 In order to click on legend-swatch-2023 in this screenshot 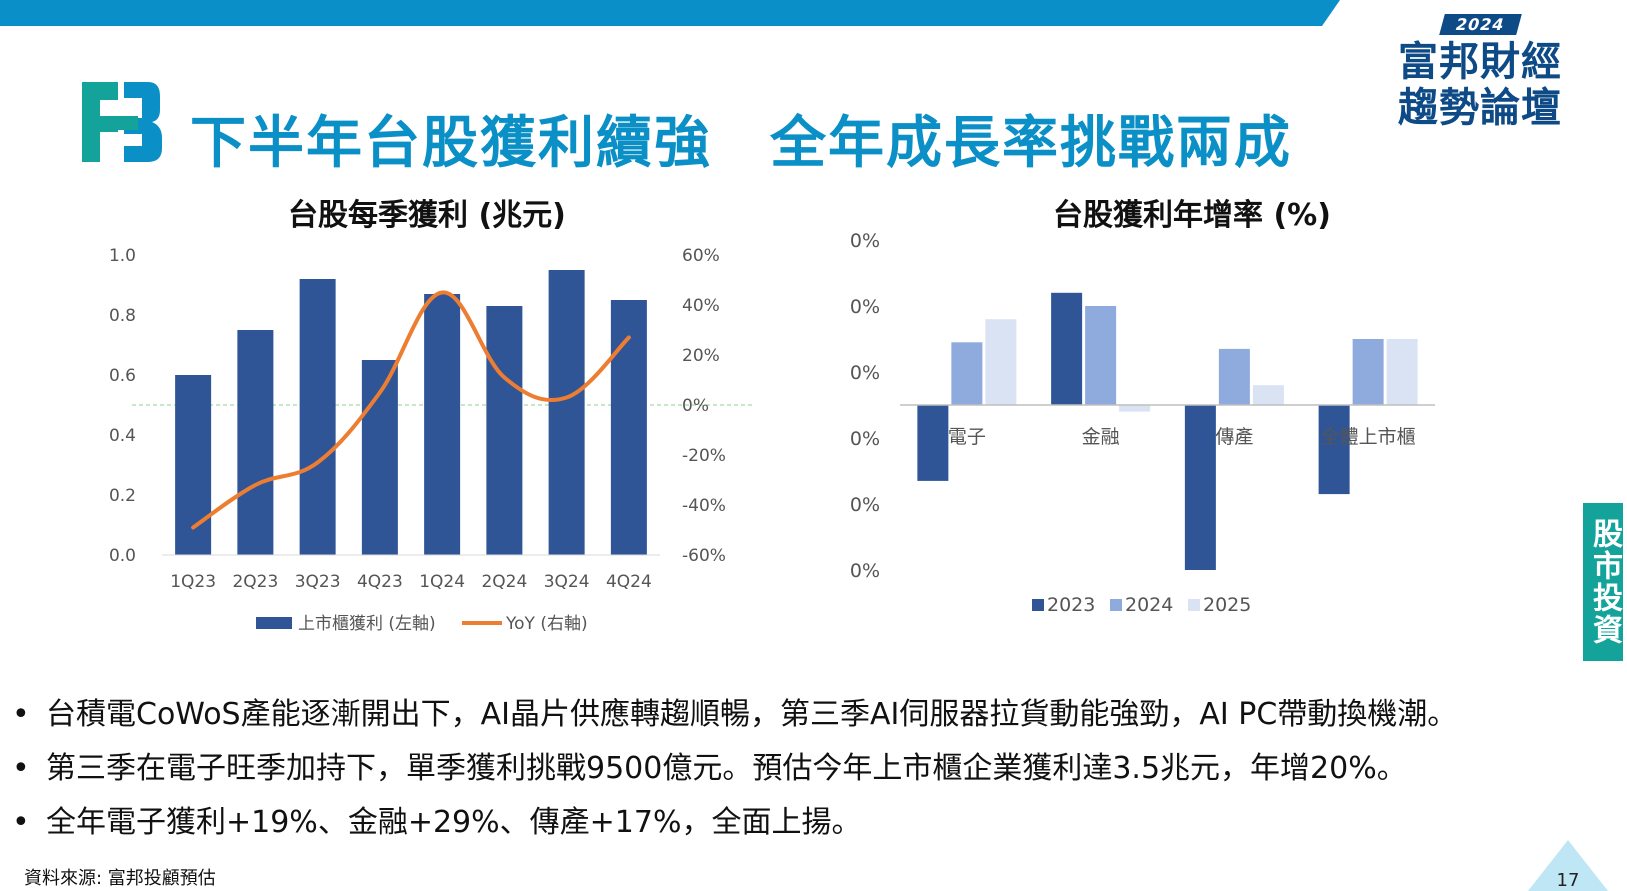, I will do `click(1038, 605)`.